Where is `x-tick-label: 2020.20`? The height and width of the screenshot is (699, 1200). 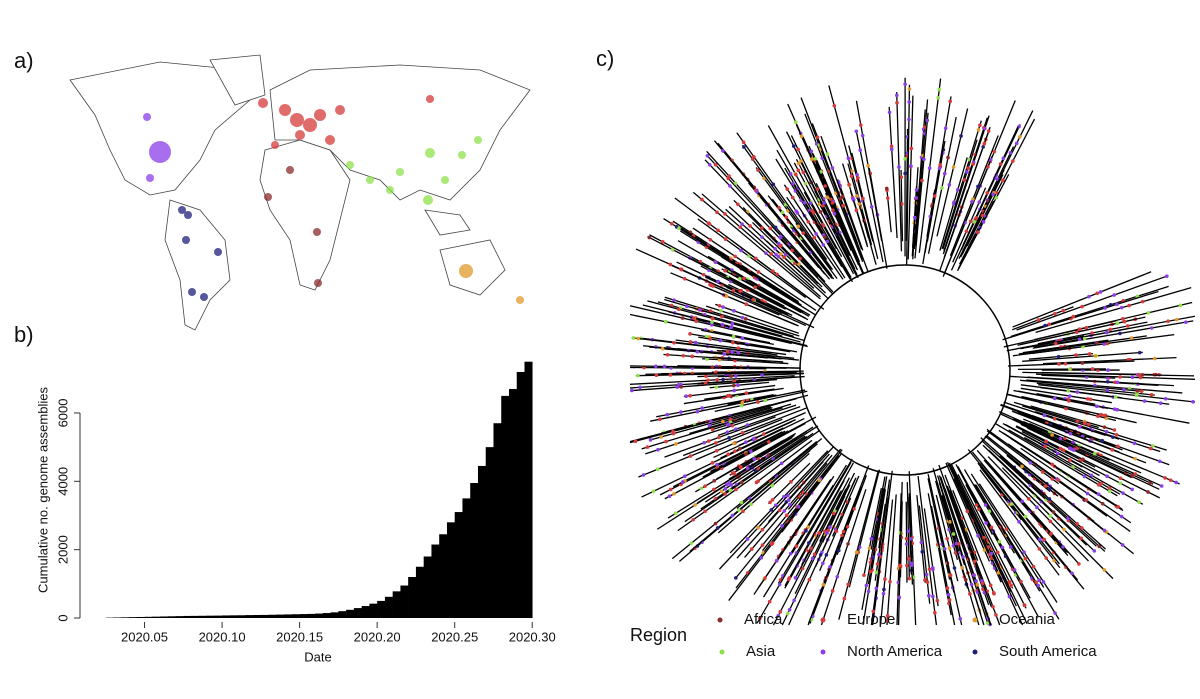 x-tick-label: 2020.20 is located at coordinates (377, 636).